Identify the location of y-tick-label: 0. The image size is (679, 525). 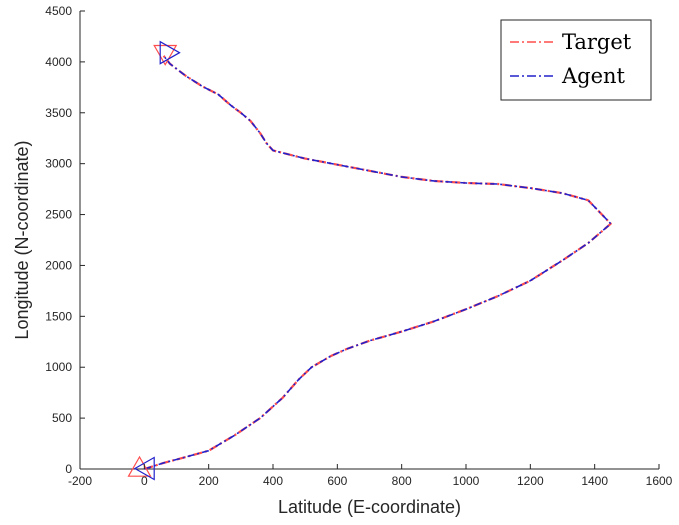
(68, 469).